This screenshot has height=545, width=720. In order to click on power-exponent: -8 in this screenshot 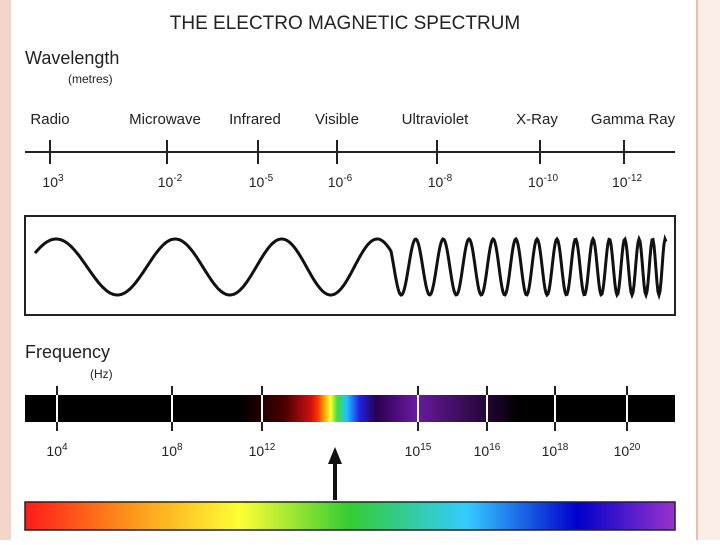, I will do `click(447, 178)`.